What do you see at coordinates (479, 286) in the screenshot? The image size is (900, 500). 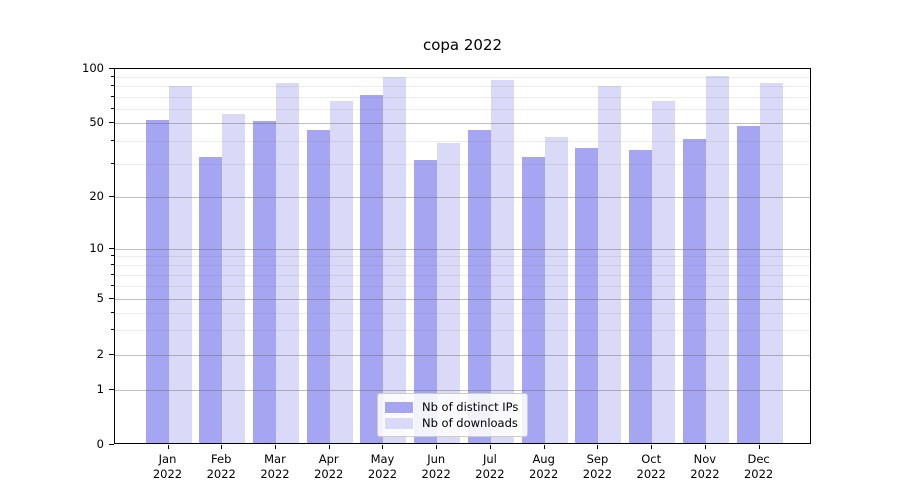 I see `bar-distinct-ips-jul` at bounding box center [479, 286].